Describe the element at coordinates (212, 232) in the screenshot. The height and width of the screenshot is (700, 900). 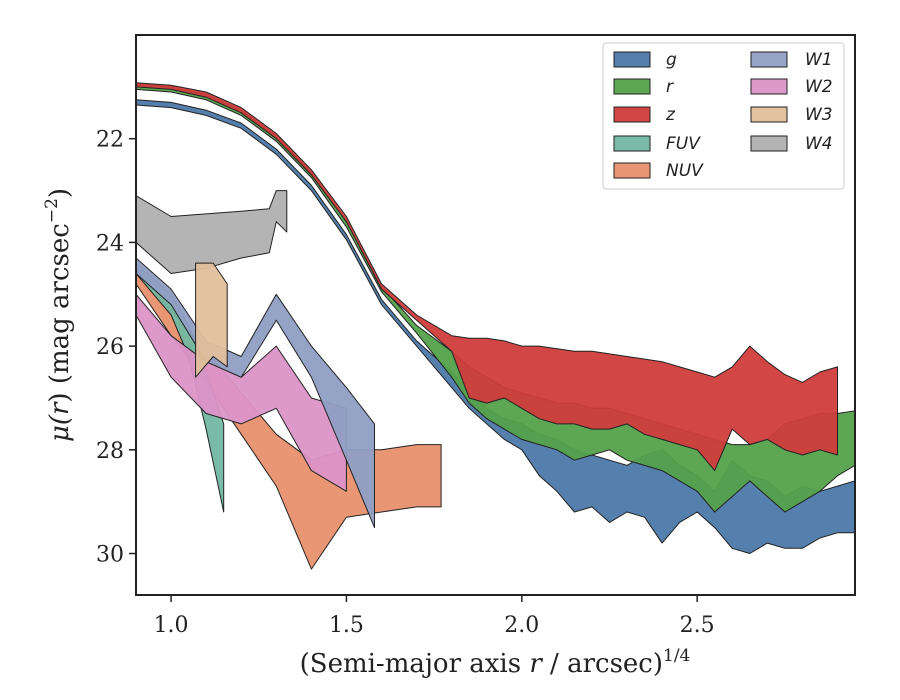
I see `band-w4` at that location.